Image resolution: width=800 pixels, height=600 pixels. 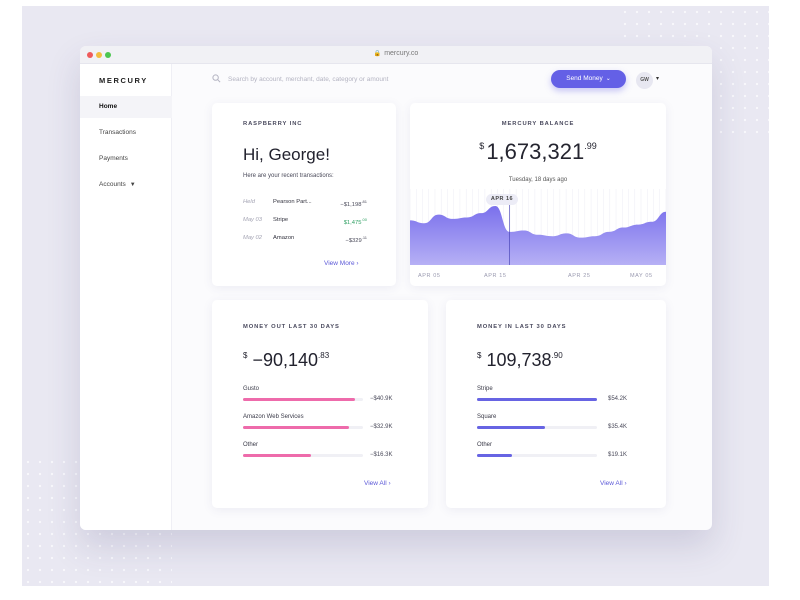 What do you see at coordinates (584, 78) in the screenshot?
I see `send-money-label: Send Money` at bounding box center [584, 78].